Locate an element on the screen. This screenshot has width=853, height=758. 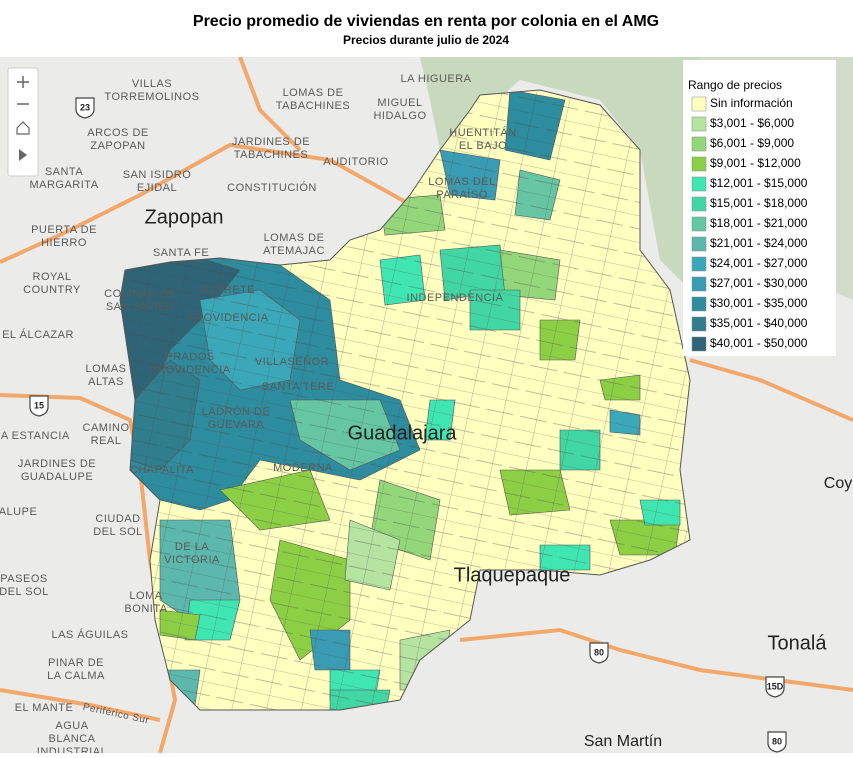
place-label: SAN ISIDRO is located at coordinates (157, 175).